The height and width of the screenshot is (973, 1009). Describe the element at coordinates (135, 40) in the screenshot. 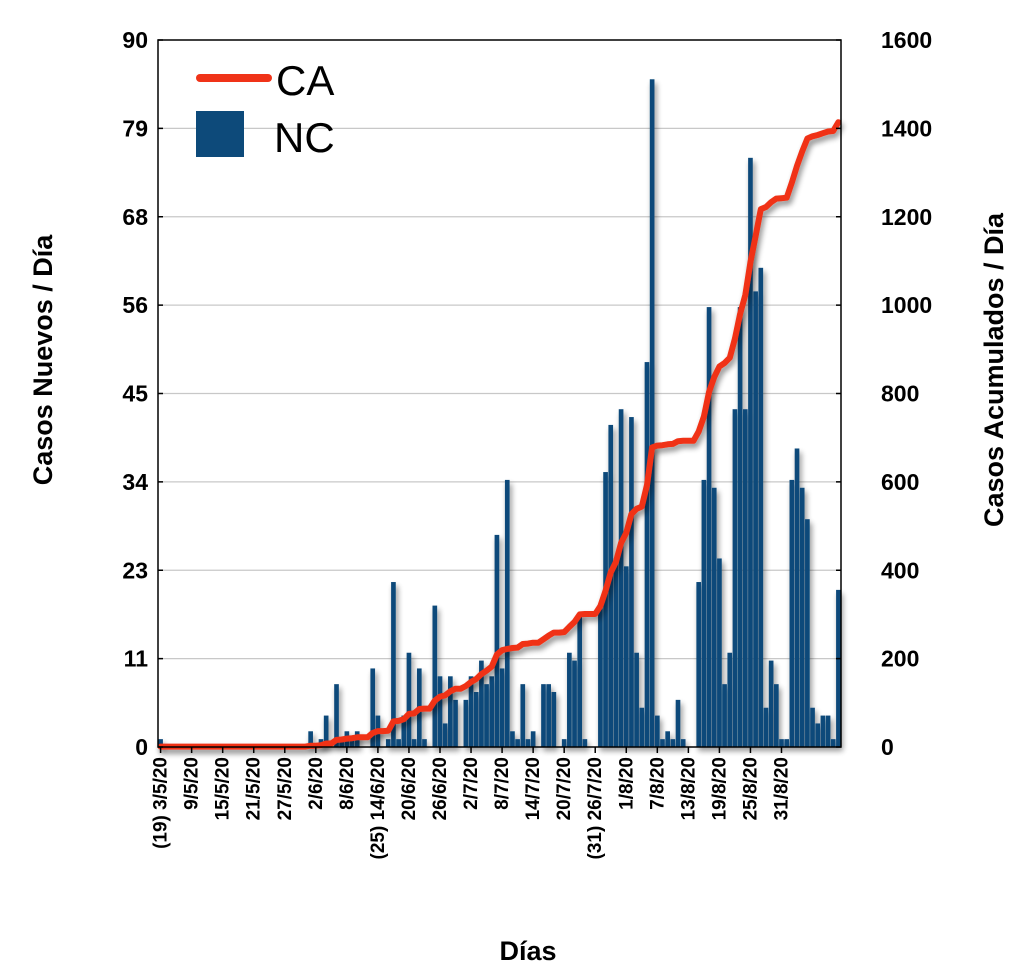

I see `y-tick-label: 90` at that location.